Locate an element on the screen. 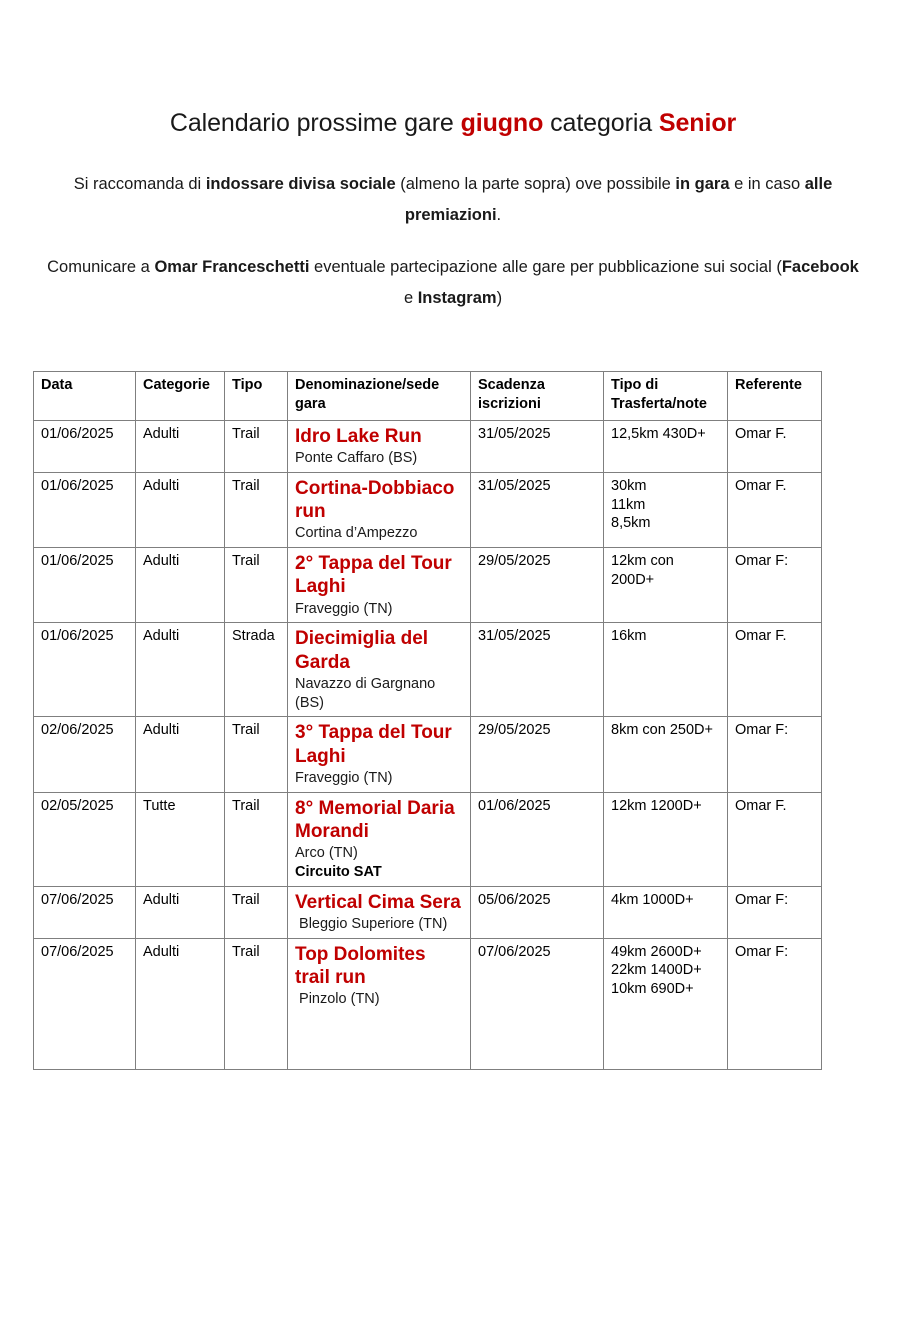 Image resolution: width=906 pixels, height=1340 pixels. intro-p1-seg-7: . is located at coordinates (499, 214).